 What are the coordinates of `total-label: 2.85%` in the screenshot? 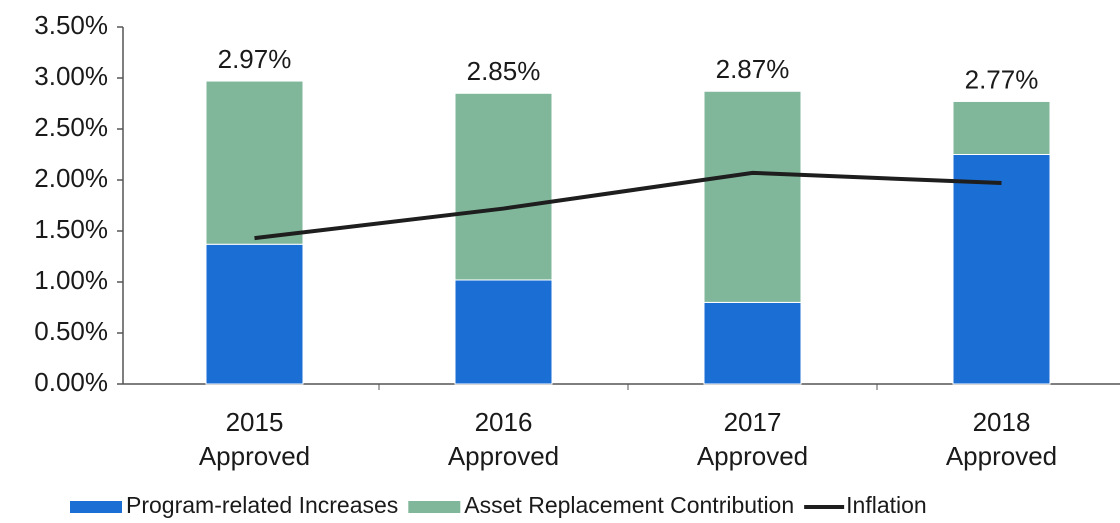 It's located at (504, 71).